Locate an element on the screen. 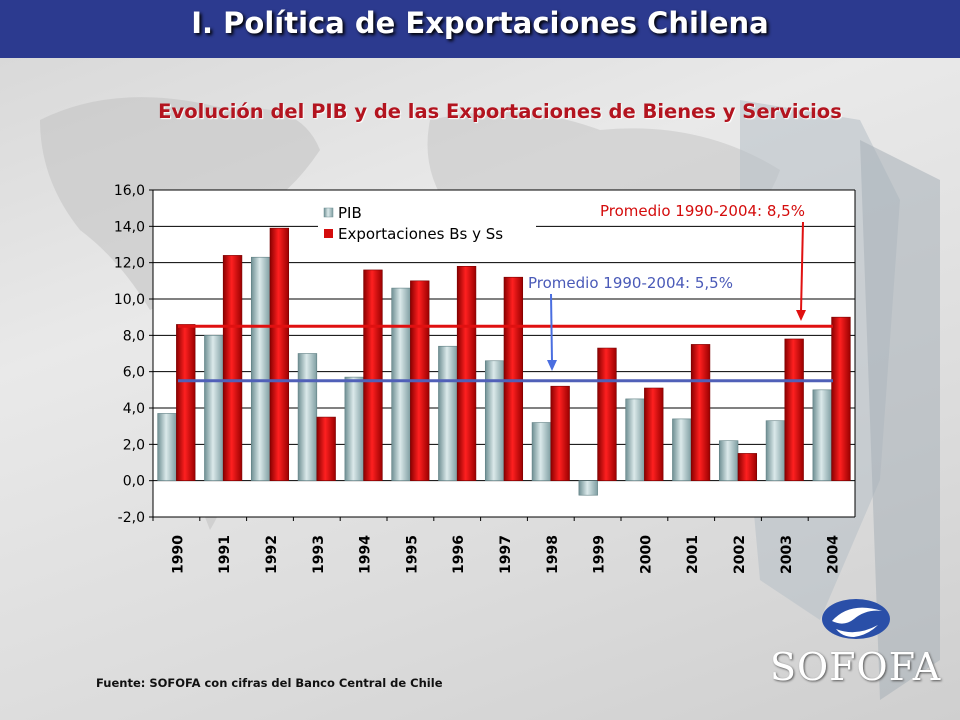 The image size is (960, 720). arrow-pib-average is located at coordinates (551, 328).